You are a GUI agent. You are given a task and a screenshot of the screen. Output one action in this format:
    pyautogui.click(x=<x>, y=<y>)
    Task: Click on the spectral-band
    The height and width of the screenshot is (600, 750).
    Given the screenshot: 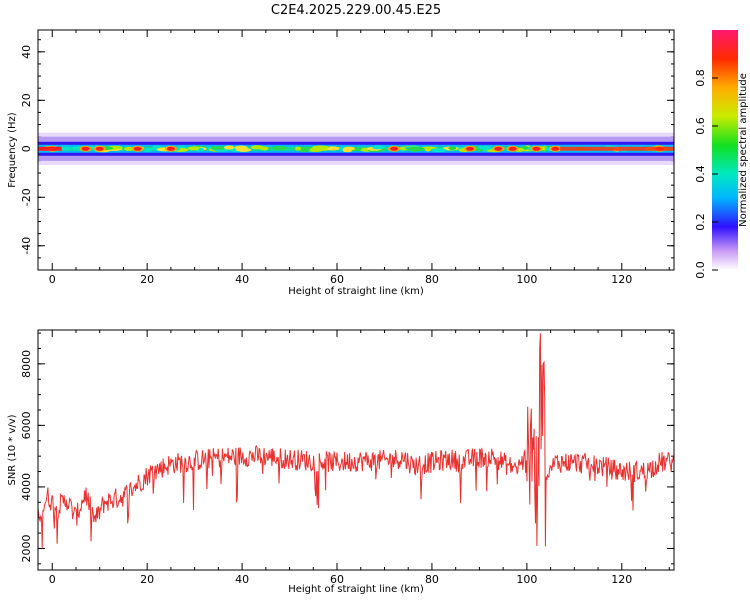 What is the action you would take?
    pyautogui.click(x=356, y=148)
    